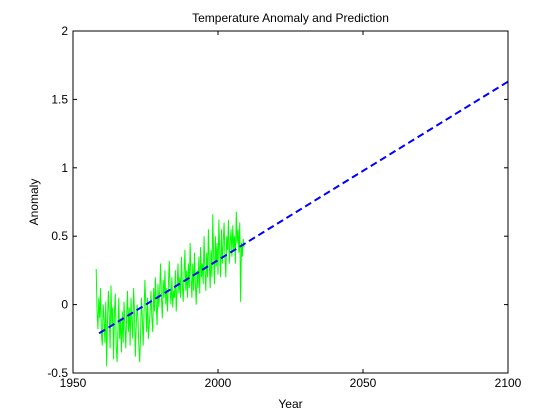 Image resolution: width=560 pixels, height=420 pixels. What do you see at coordinates (508, 383) in the screenshot?
I see `x-tick-label: 2100` at bounding box center [508, 383].